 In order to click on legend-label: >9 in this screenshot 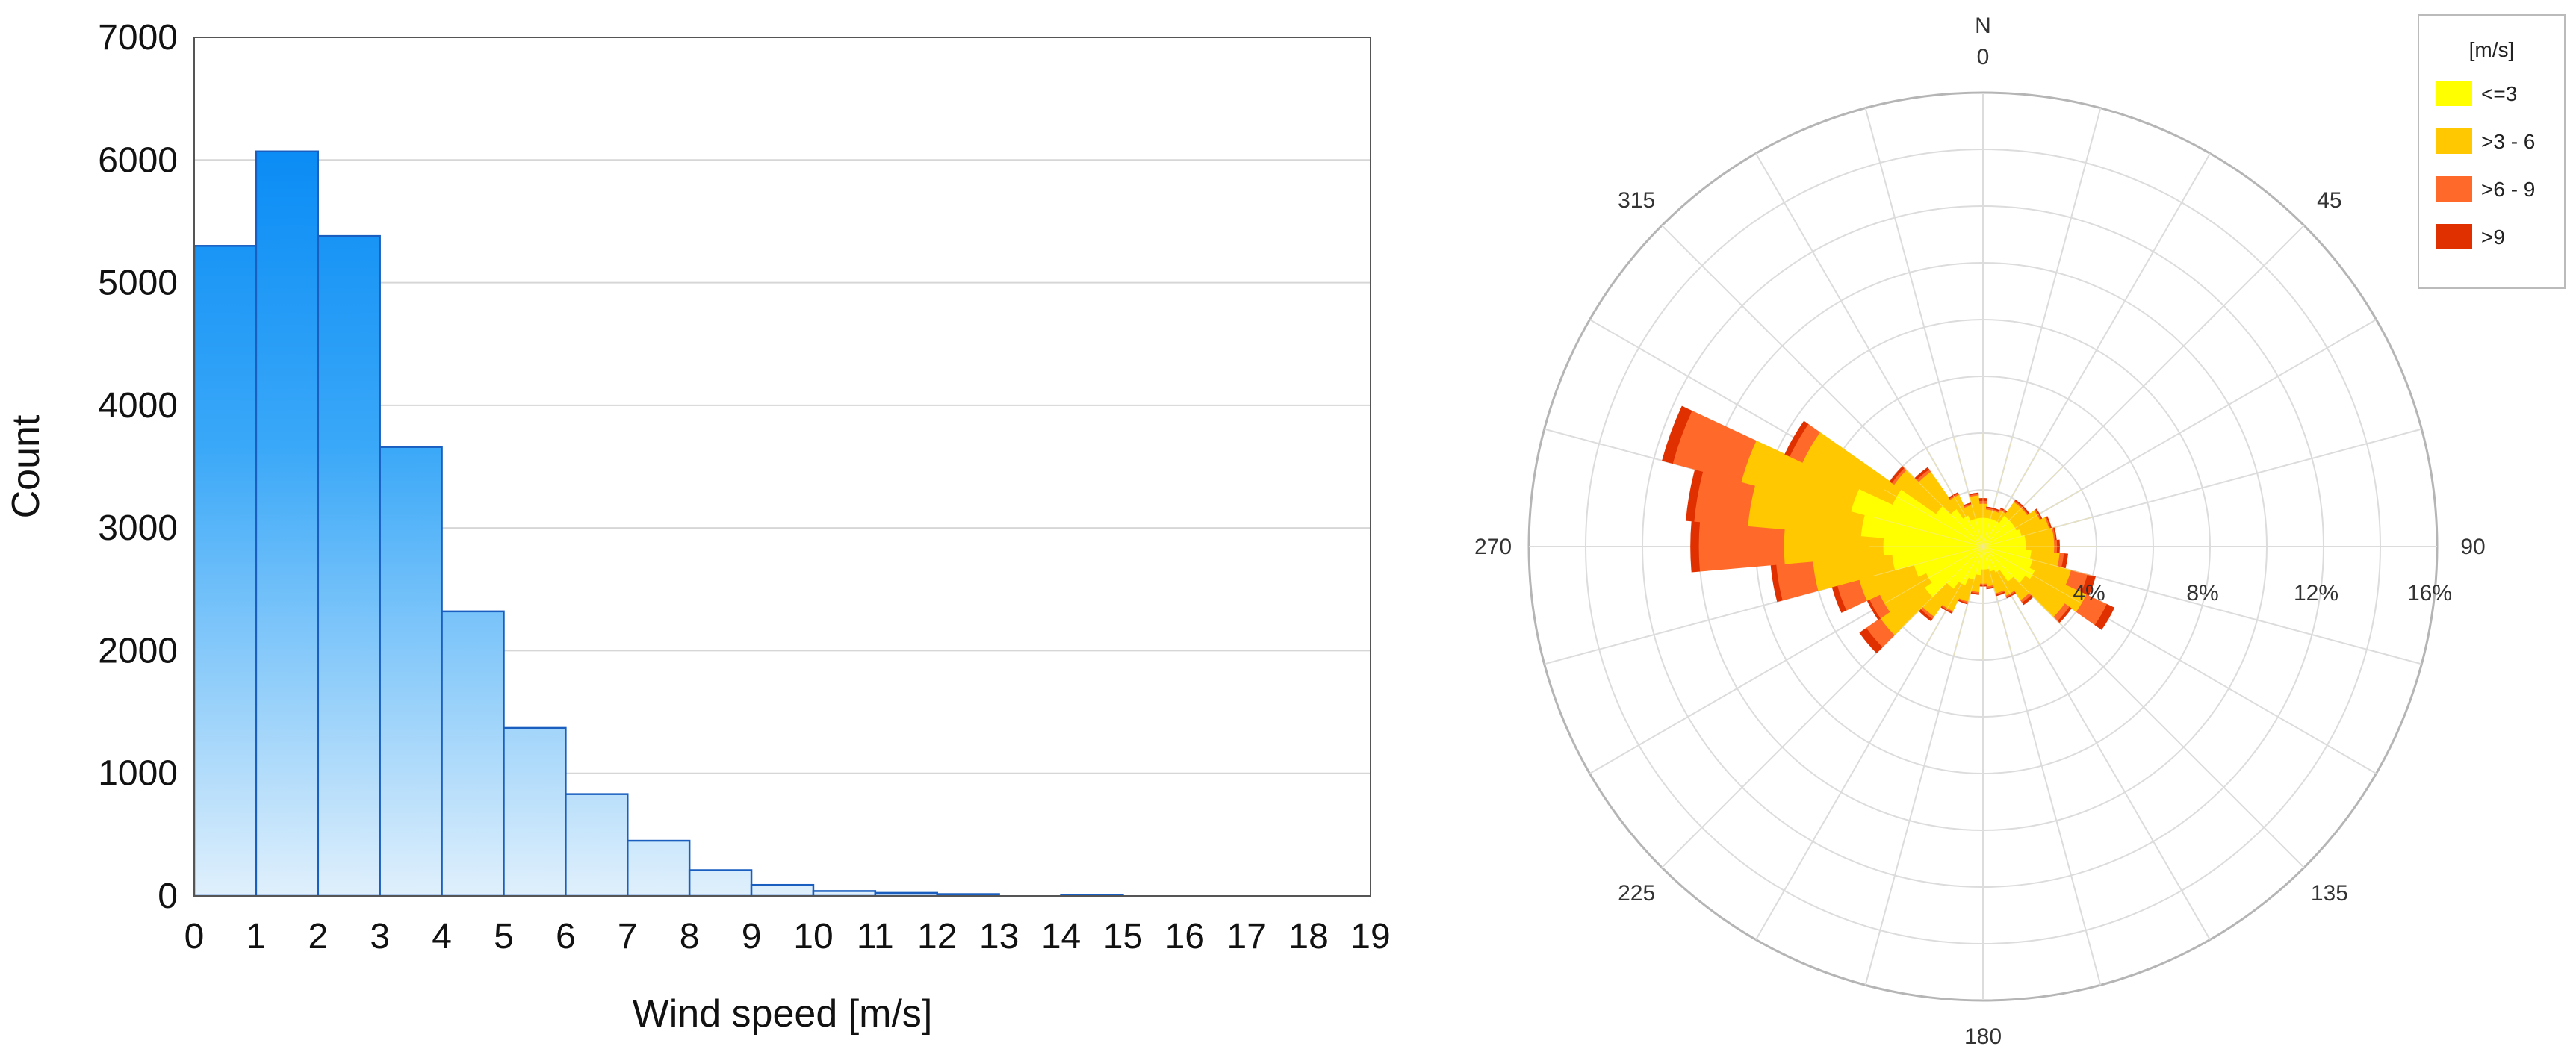, I will do `click(2493, 237)`.